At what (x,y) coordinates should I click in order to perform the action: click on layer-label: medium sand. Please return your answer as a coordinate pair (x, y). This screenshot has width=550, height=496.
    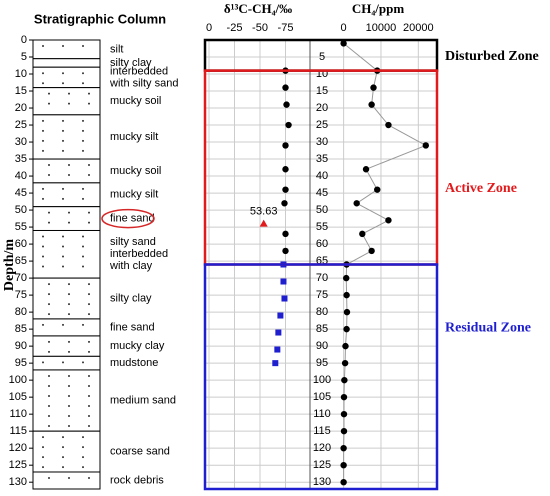
    Looking at the image, I should click on (143, 400).